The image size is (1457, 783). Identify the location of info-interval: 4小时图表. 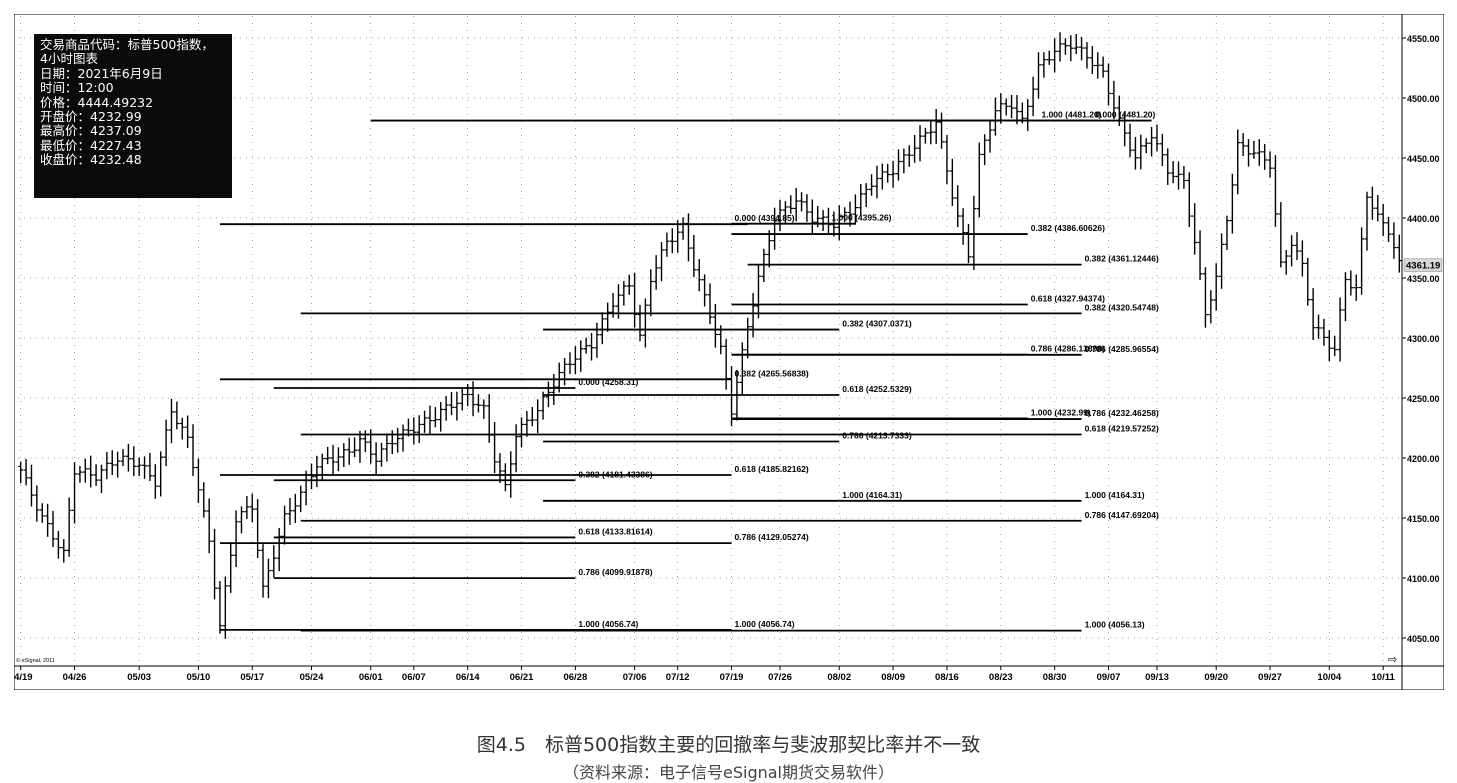
(69, 59).